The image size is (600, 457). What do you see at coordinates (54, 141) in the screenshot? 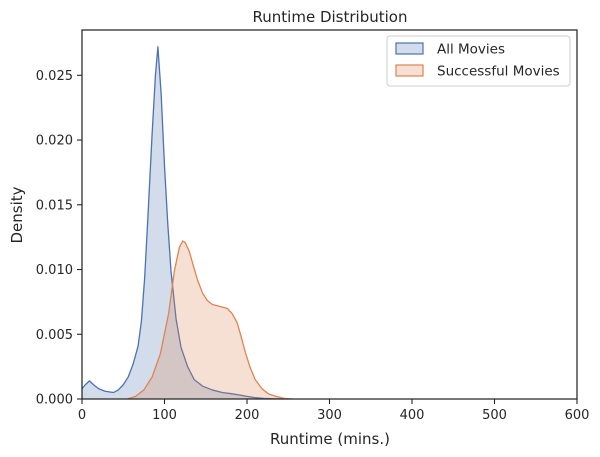
I see `y-tick-label: 0.020` at bounding box center [54, 141].